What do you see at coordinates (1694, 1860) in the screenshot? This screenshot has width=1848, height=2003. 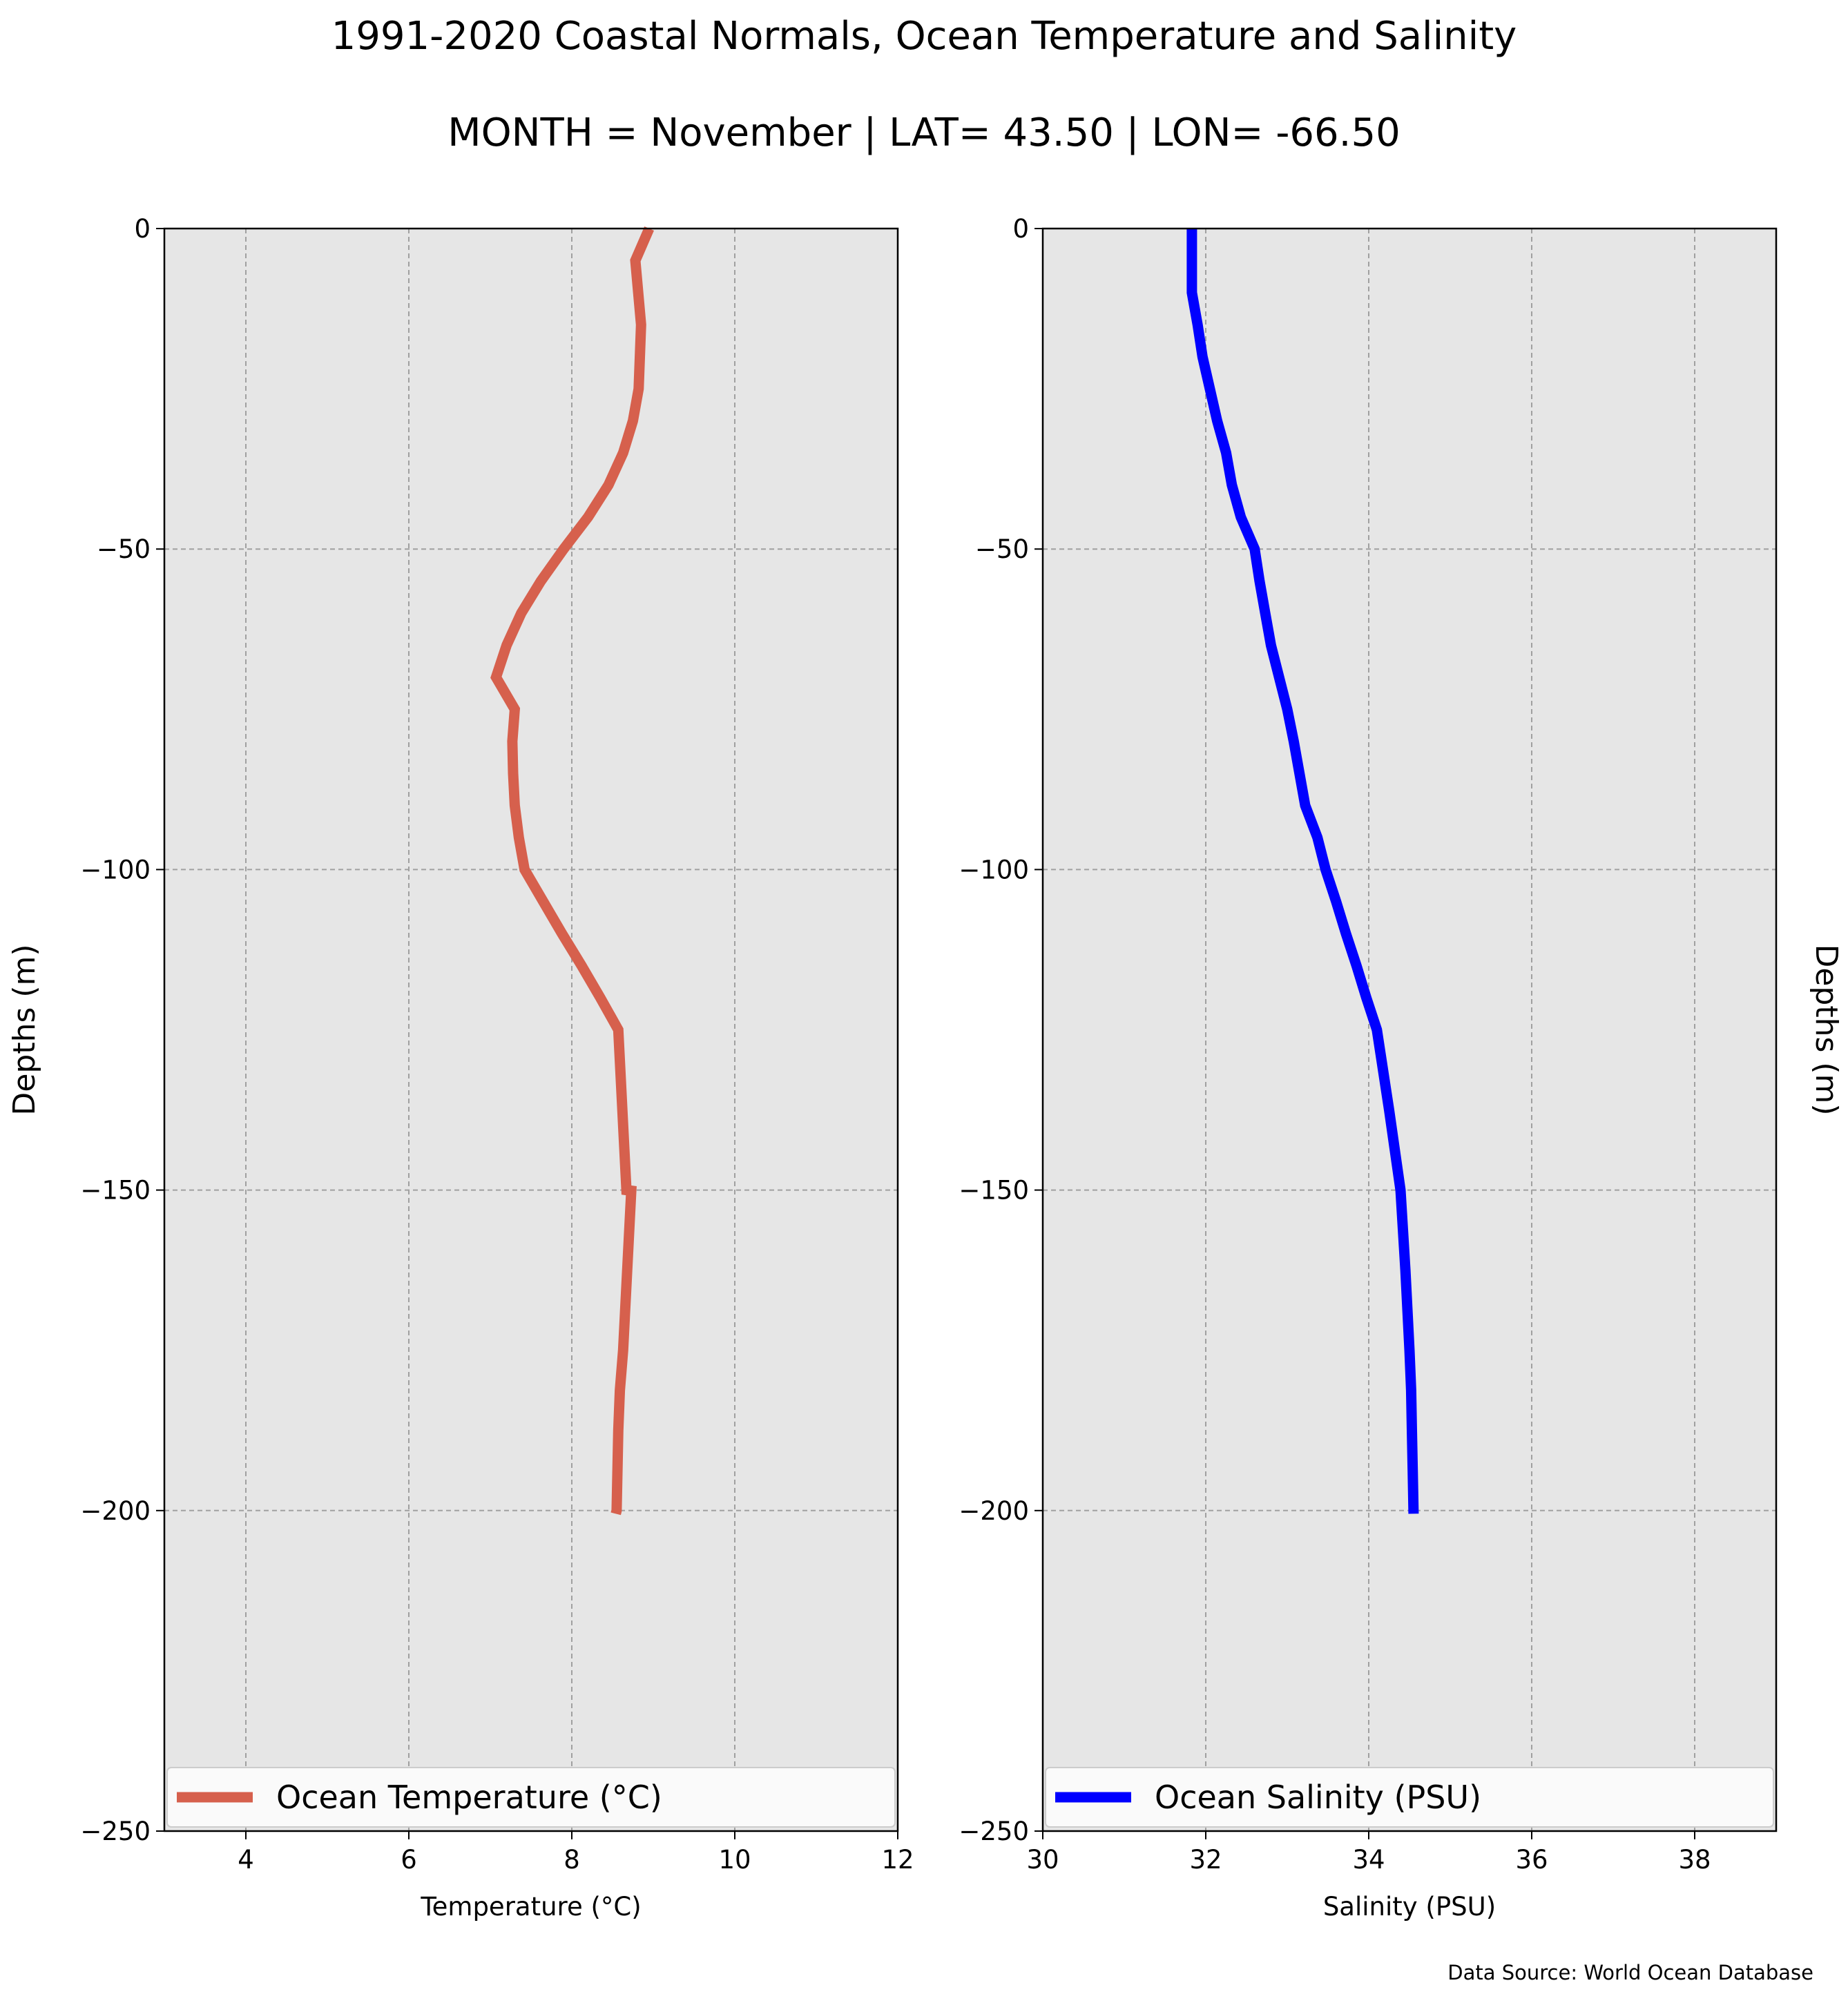 I see `x-tick-label: 38` at bounding box center [1694, 1860].